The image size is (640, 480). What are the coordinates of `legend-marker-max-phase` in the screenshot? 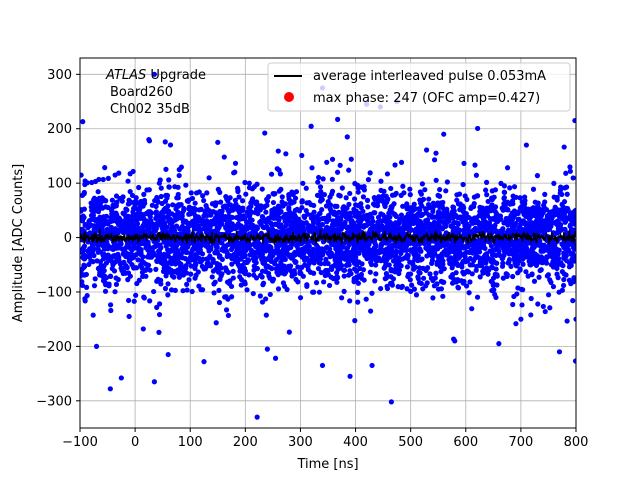 It's located at (289, 97).